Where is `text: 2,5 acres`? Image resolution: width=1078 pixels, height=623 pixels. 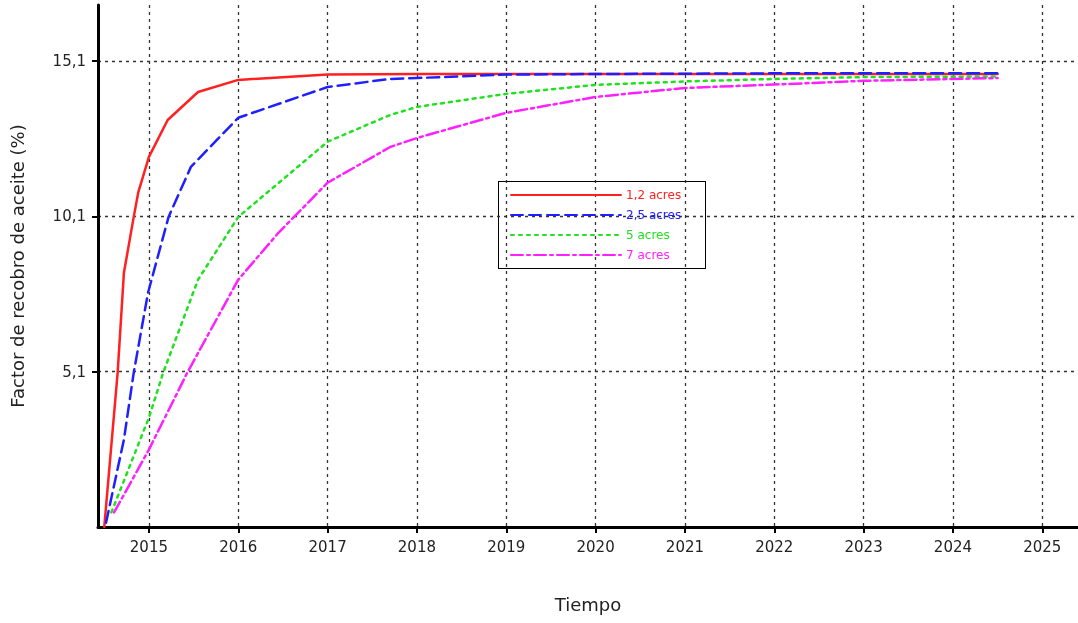
text: 2,5 acres is located at coordinates (654, 215).